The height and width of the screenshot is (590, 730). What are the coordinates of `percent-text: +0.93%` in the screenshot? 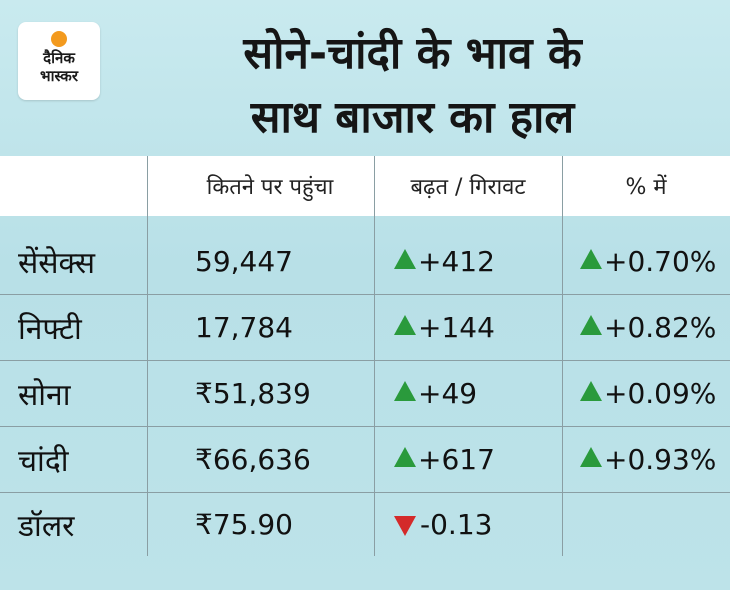 It's located at (660, 459).